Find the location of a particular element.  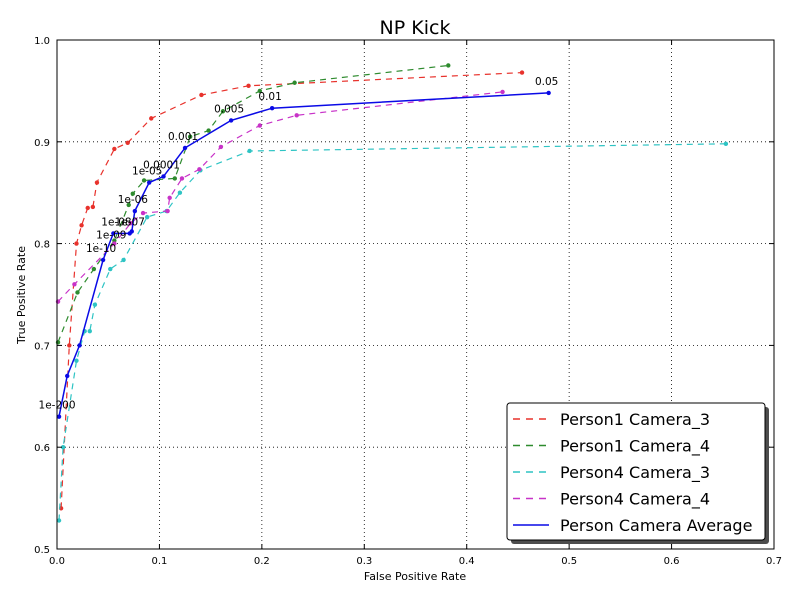

legend-label: Person4 Camera_3 is located at coordinates (635, 473).